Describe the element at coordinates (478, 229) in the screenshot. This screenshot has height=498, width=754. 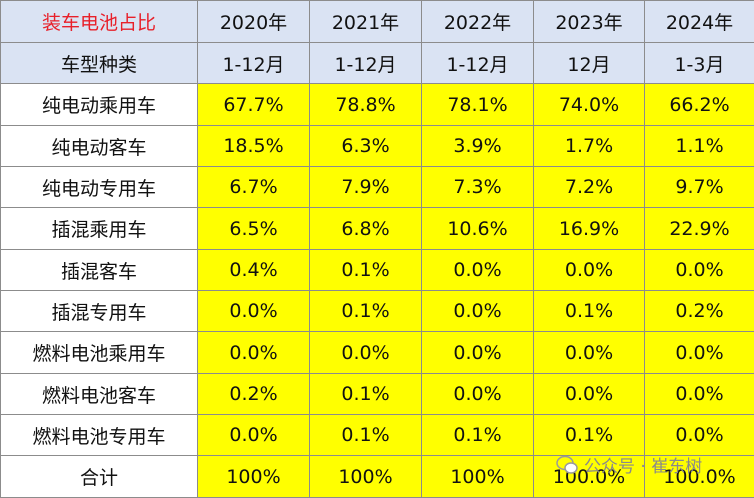
I see `cell: 10.6%` at that location.